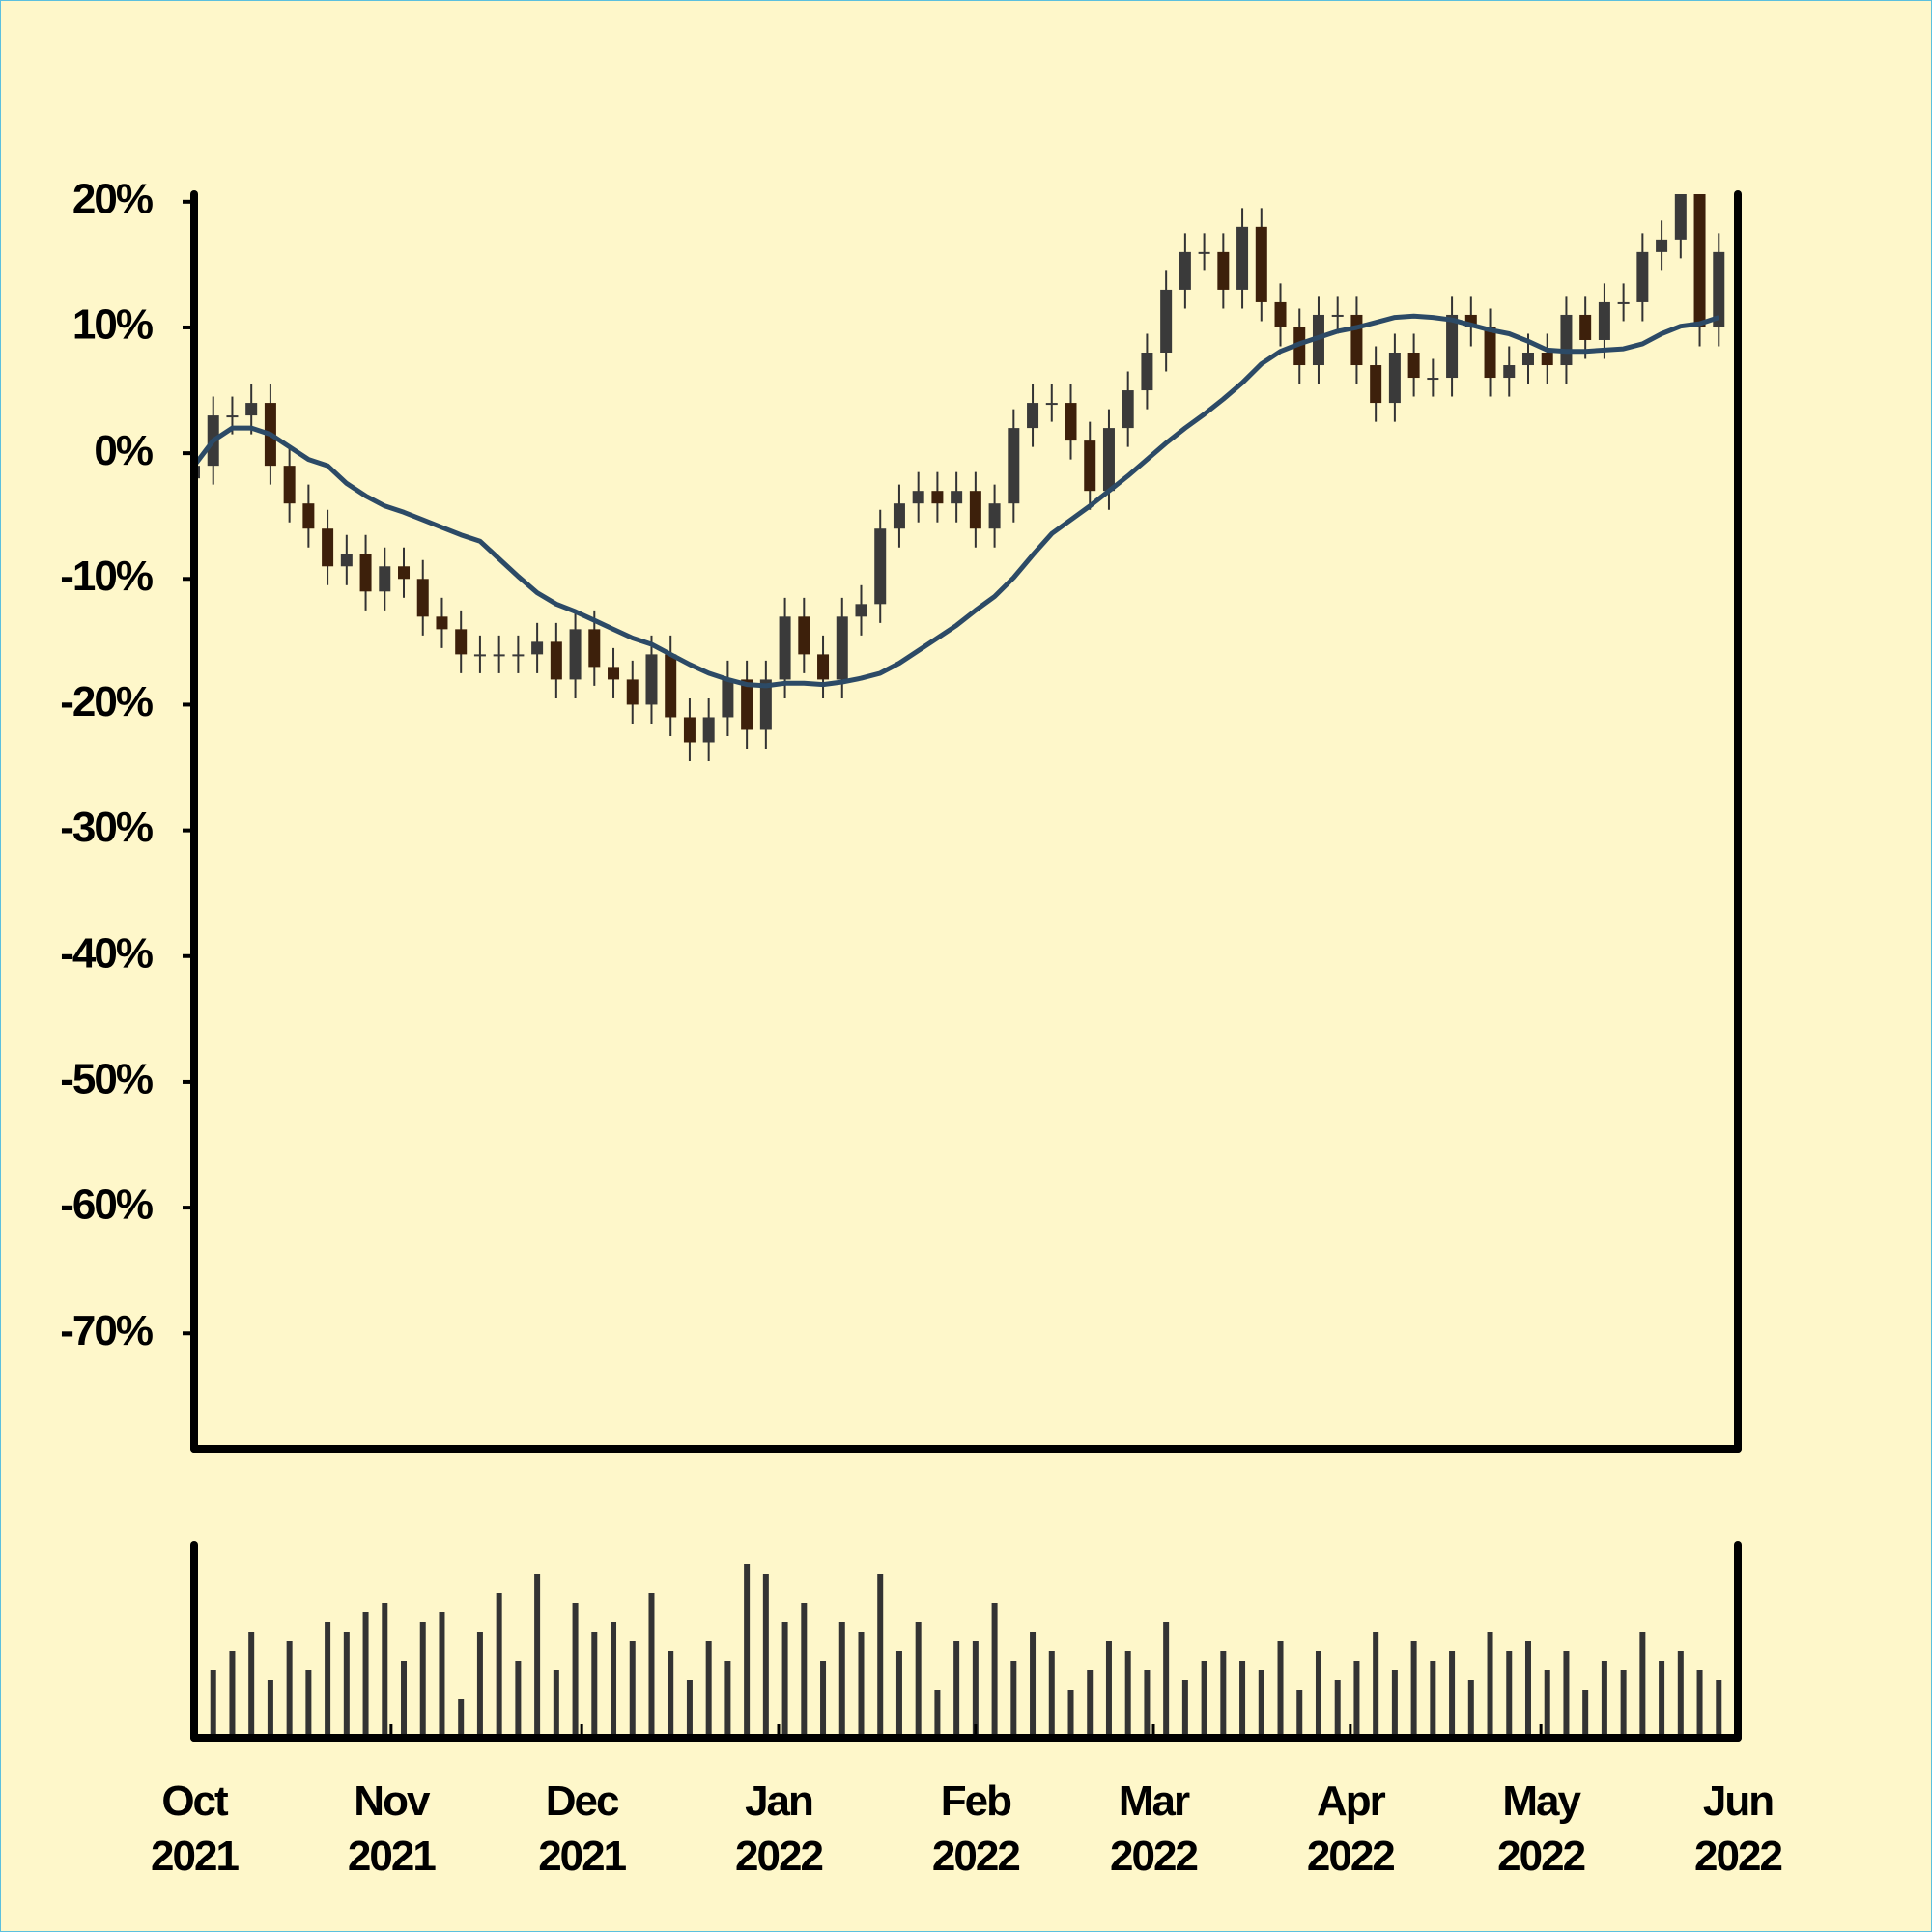 The height and width of the screenshot is (1932, 1932). Describe the element at coordinates (106, 827) in the screenshot. I see `y-tick-label: -30%` at that location.